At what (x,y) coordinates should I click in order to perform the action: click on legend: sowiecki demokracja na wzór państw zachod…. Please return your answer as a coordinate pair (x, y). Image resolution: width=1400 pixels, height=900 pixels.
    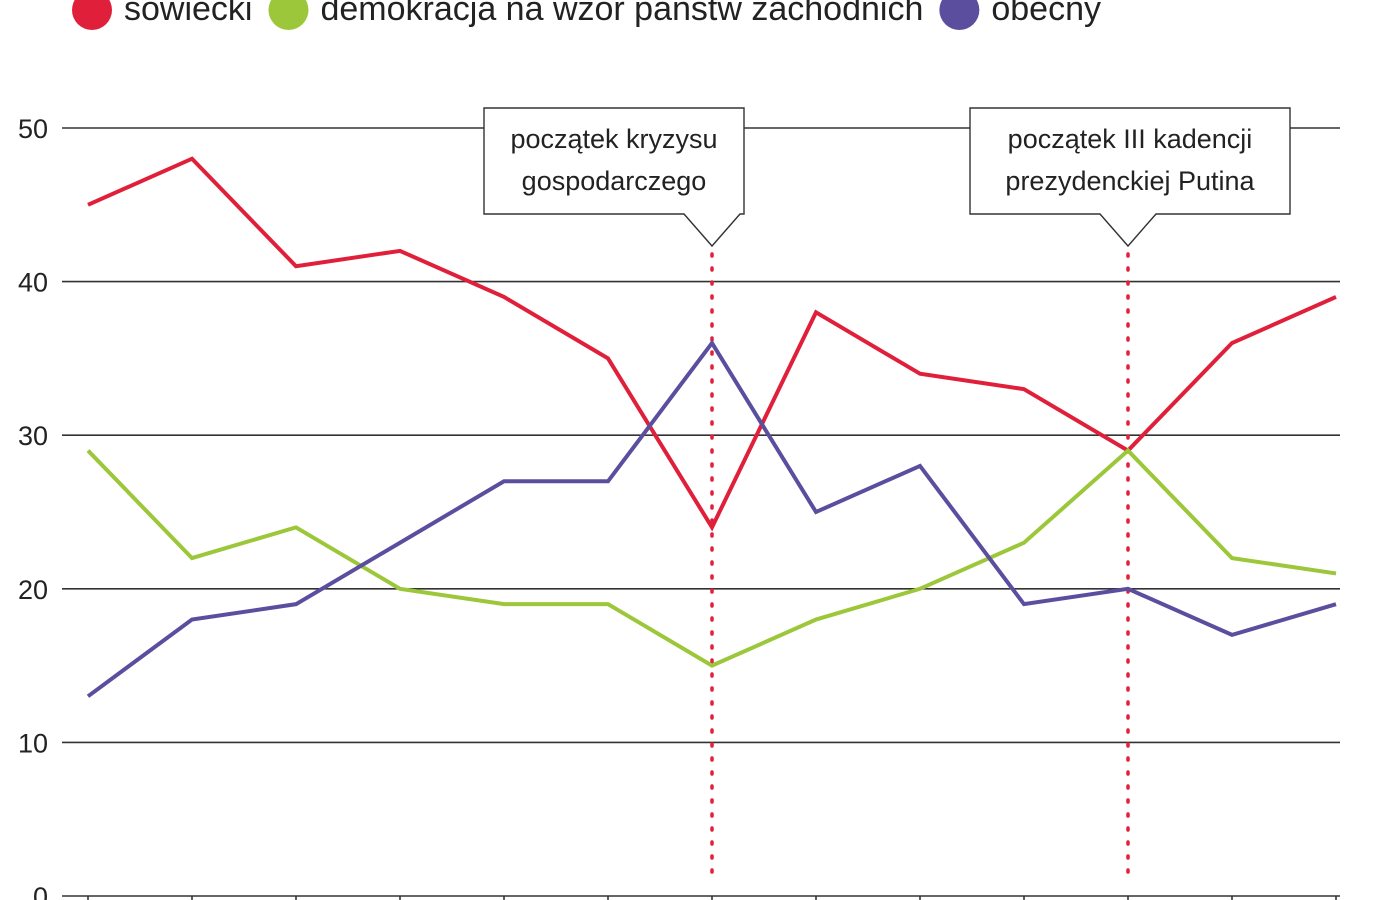
    Looking at the image, I should click on (586, 15).